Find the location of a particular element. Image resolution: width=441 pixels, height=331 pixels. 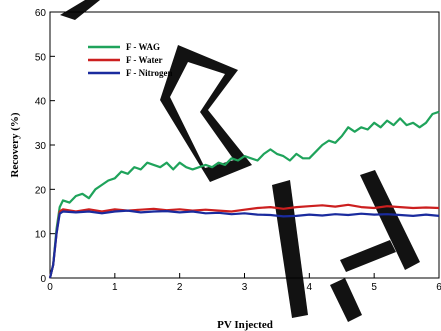

x-tick-label: 6 is located at coordinates (438, 287).